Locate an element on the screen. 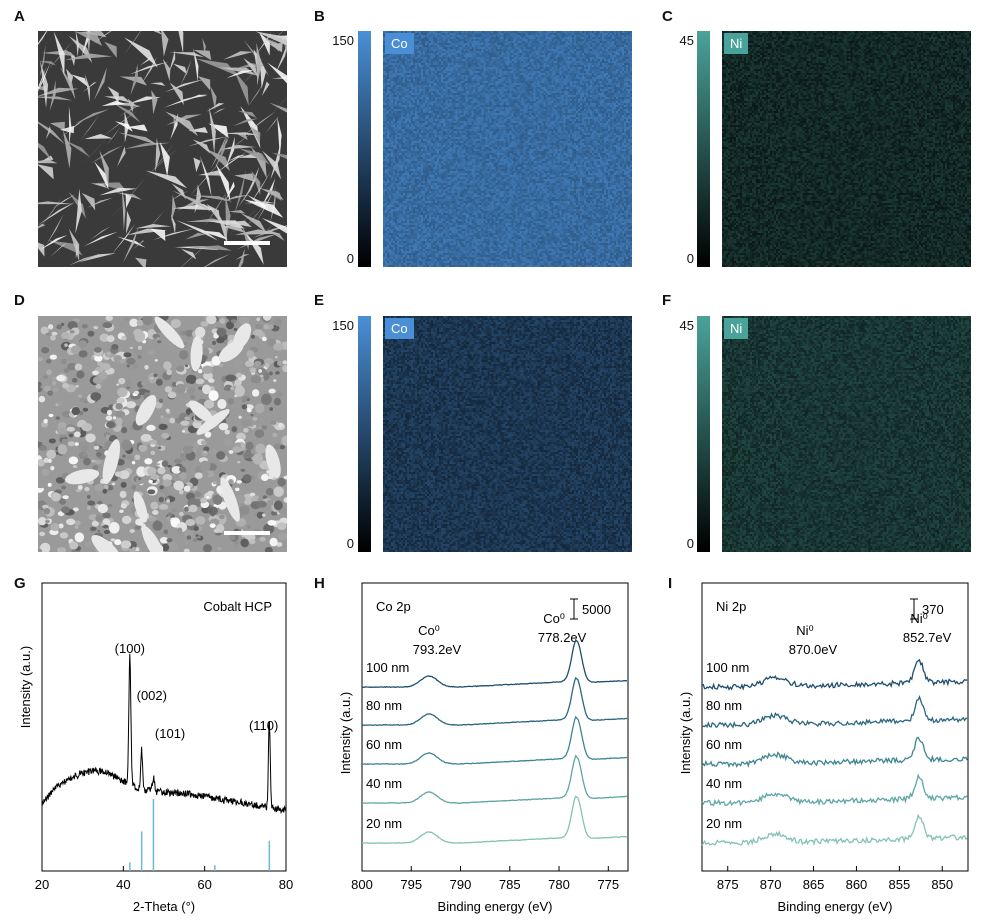 The width and height of the screenshot is (992, 920). series-label: 20 nm is located at coordinates (384, 823).